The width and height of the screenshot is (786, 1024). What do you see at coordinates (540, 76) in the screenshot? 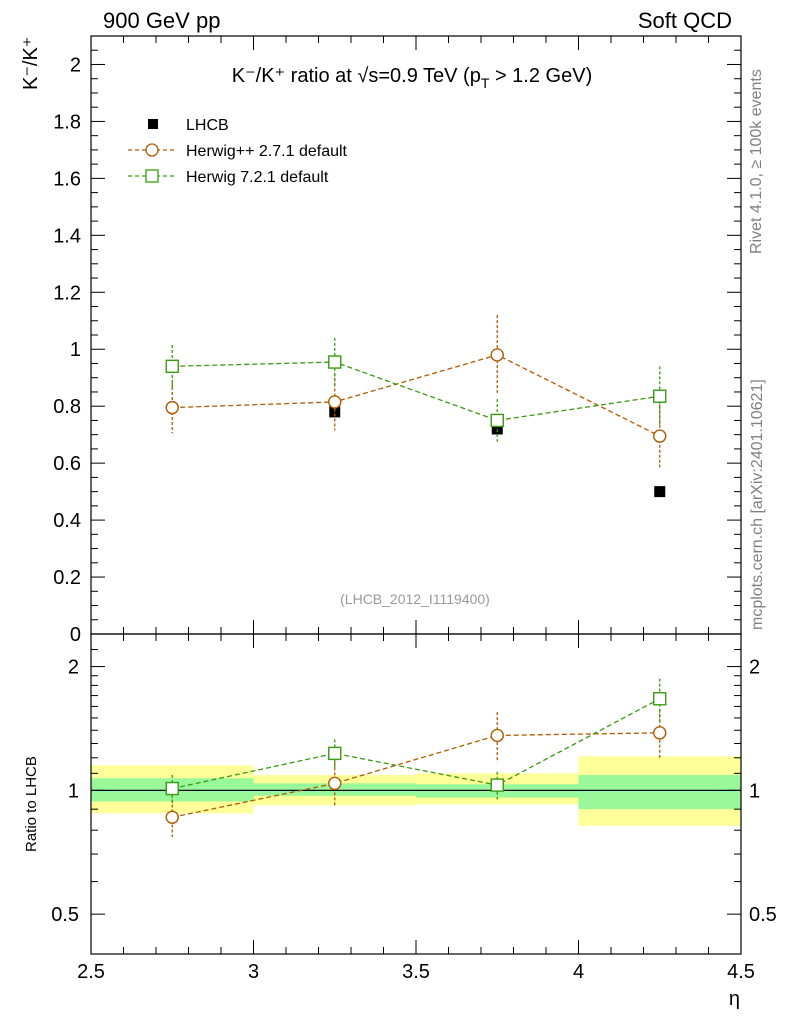
I see `main-title-tail: > 1.2 GeV)` at bounding box center [540, 76].